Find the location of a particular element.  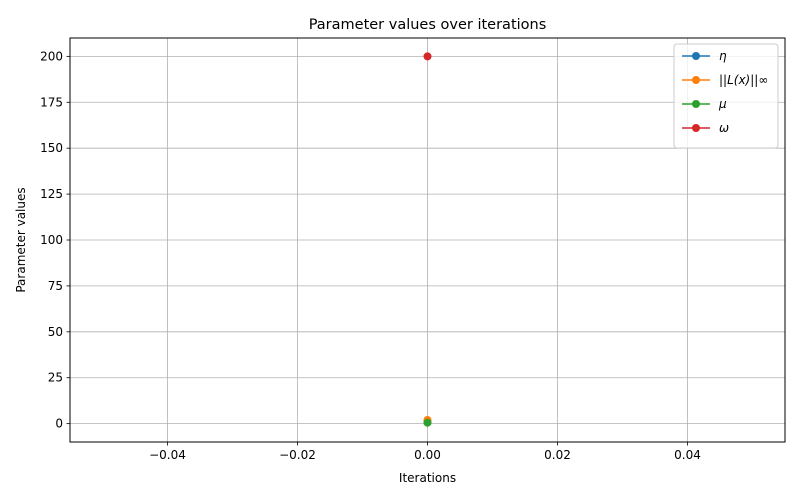

y-tick-label: 125 is located at coordinates (51, 194).